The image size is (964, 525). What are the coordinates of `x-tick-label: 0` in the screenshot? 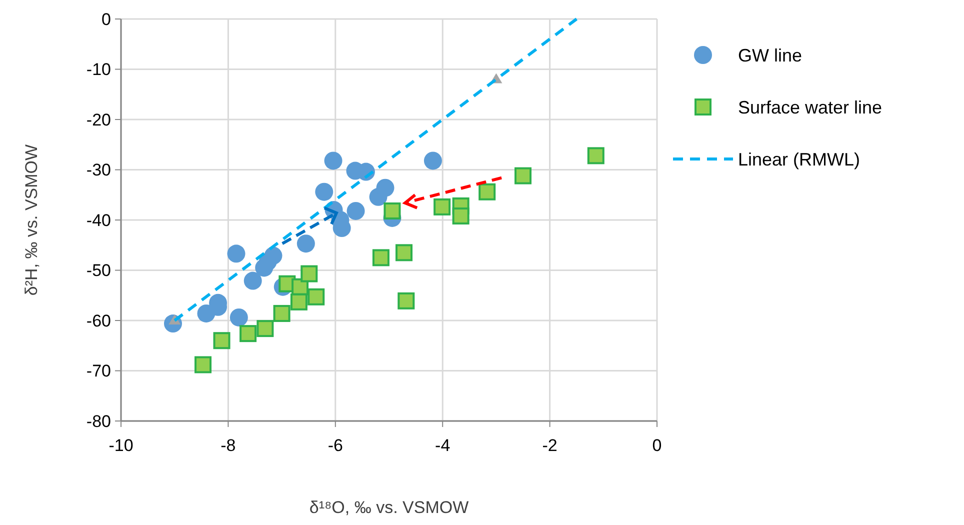 It's located at (657, 445).